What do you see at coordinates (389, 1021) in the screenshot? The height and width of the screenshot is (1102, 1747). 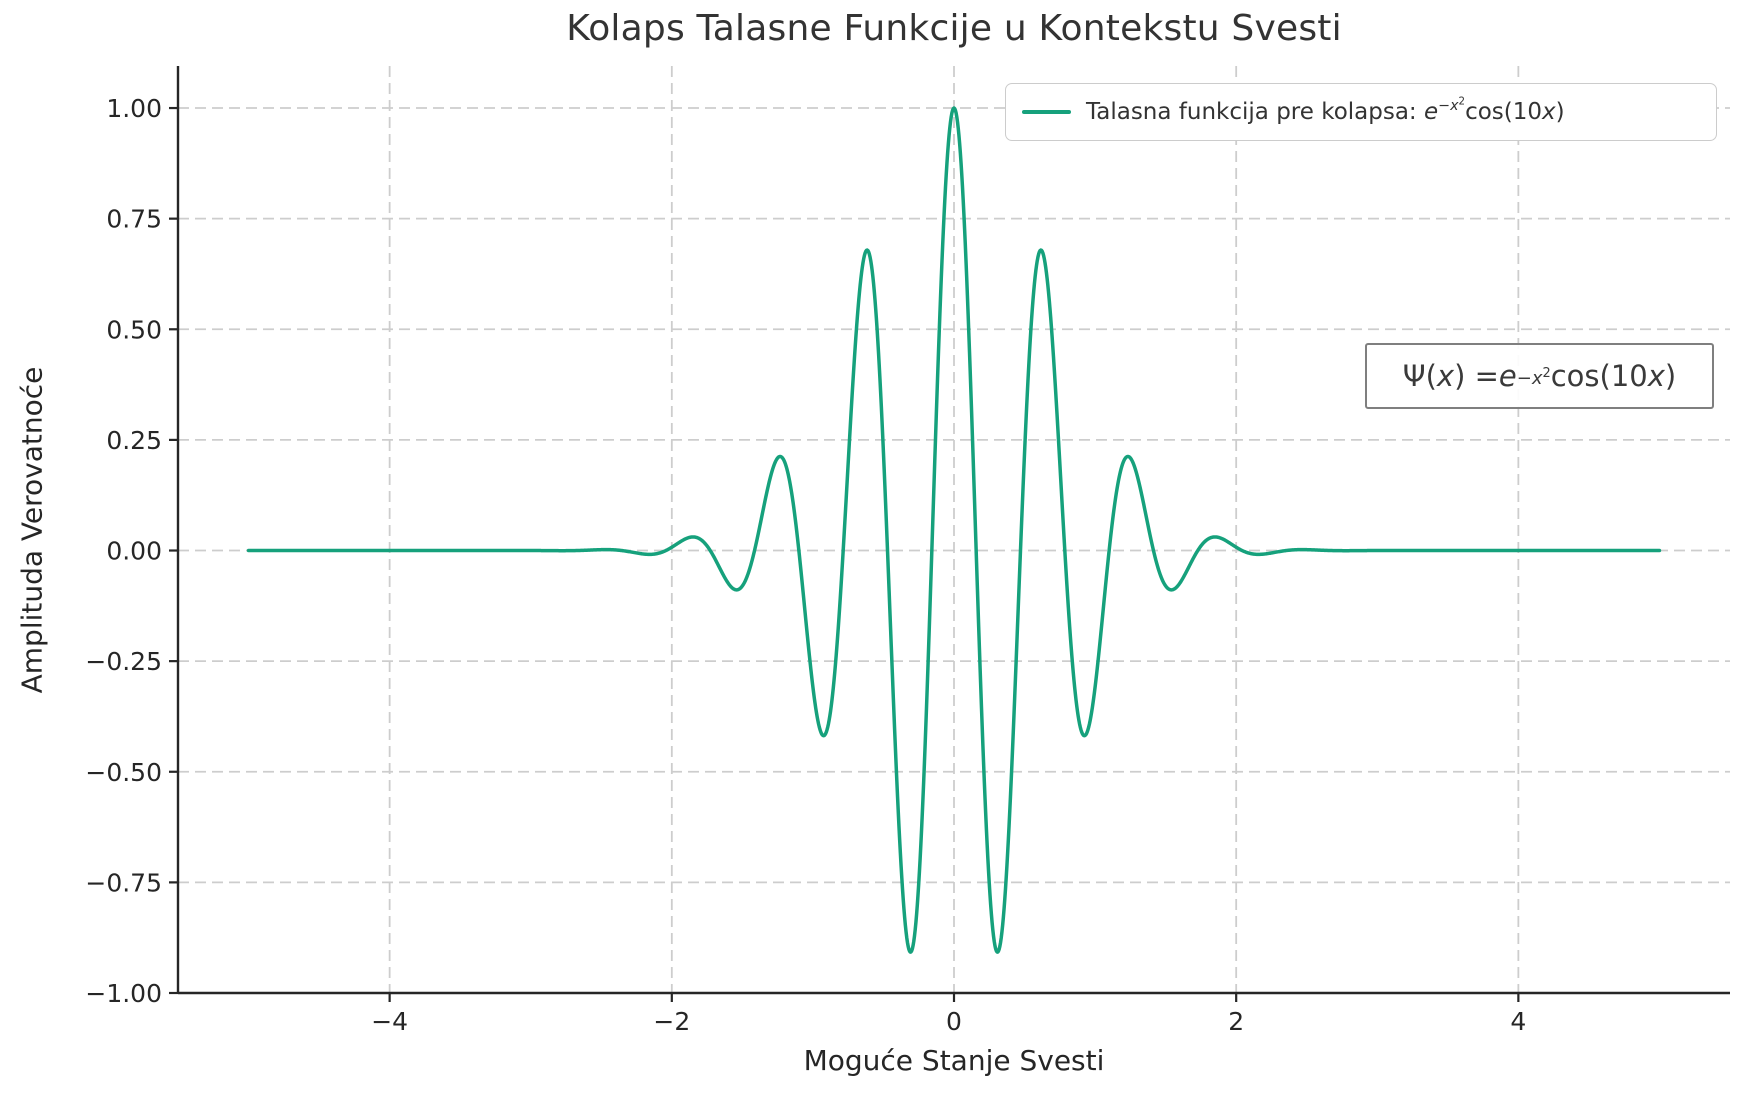 I see `x-tick-label: −4` at bounding box center [389, 1021].